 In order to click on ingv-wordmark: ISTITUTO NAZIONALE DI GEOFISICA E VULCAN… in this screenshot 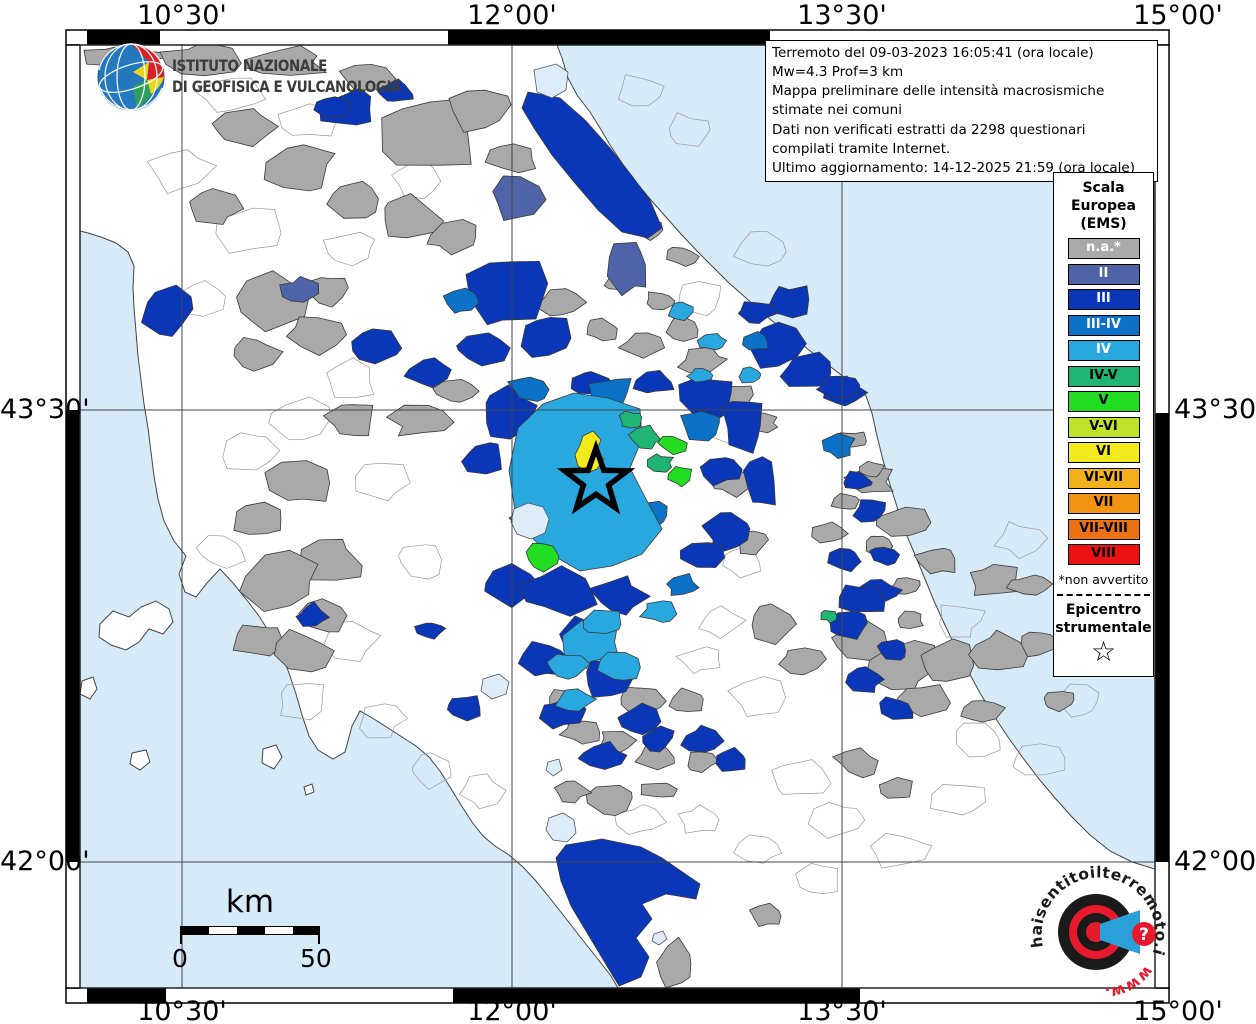, I will do `click(287, 77)`.